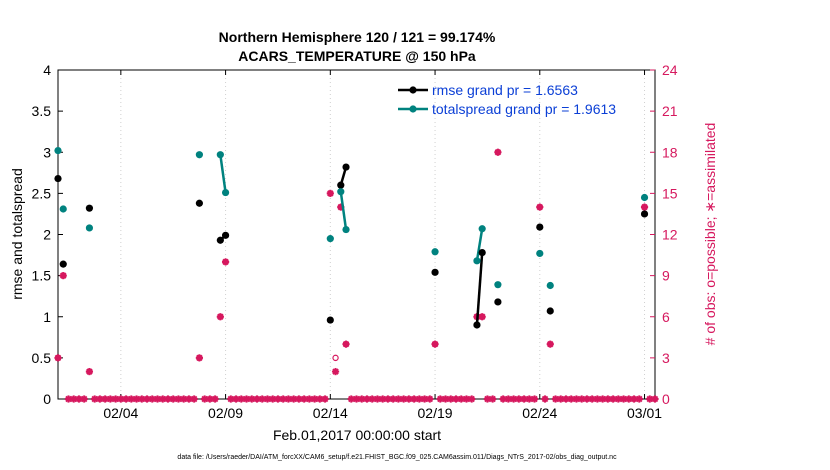  What do you see at coordinates (47, 235) in the screenshot?
I see `y-left-tick-label: 2` at bounding box center [47, 235].